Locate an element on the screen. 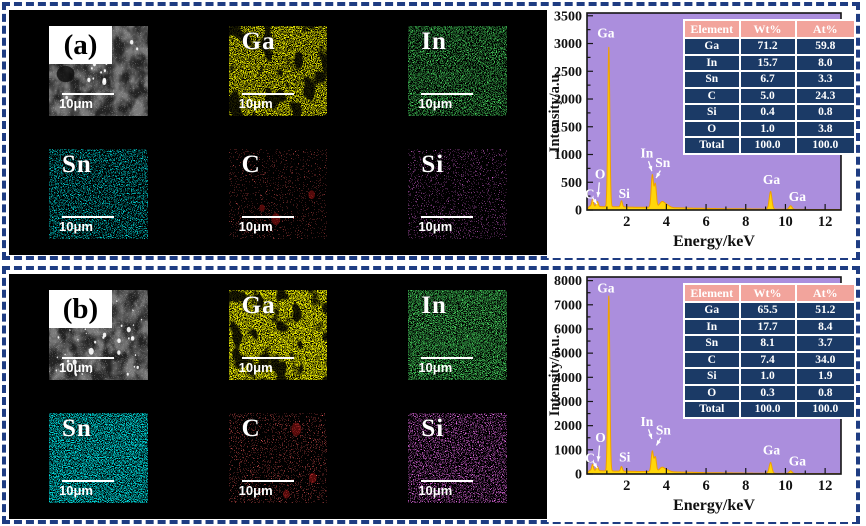 The width and height of the screenshot is (866, 526). y-tick-label: 4000 is located at coordinates (568, 378).